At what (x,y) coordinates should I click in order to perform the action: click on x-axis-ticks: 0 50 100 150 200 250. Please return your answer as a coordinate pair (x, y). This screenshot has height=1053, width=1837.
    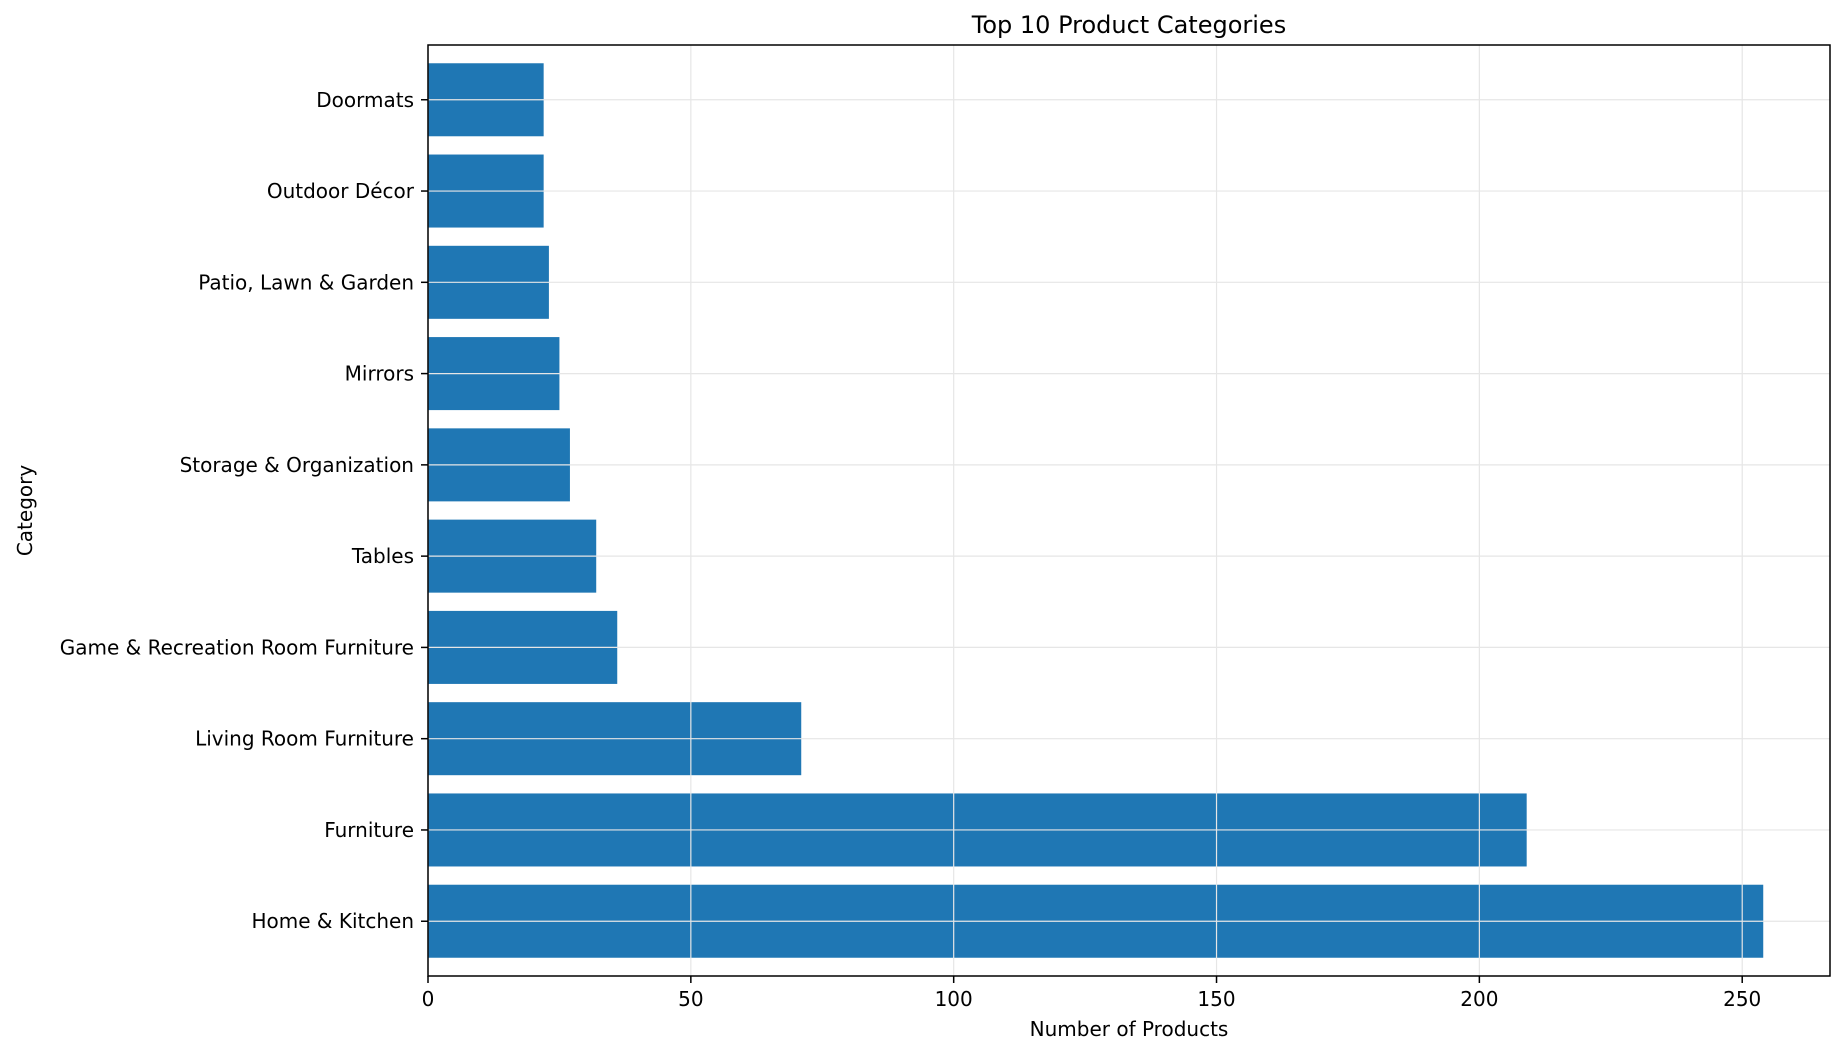
    Looking at the image, I should click on (1091, 993).